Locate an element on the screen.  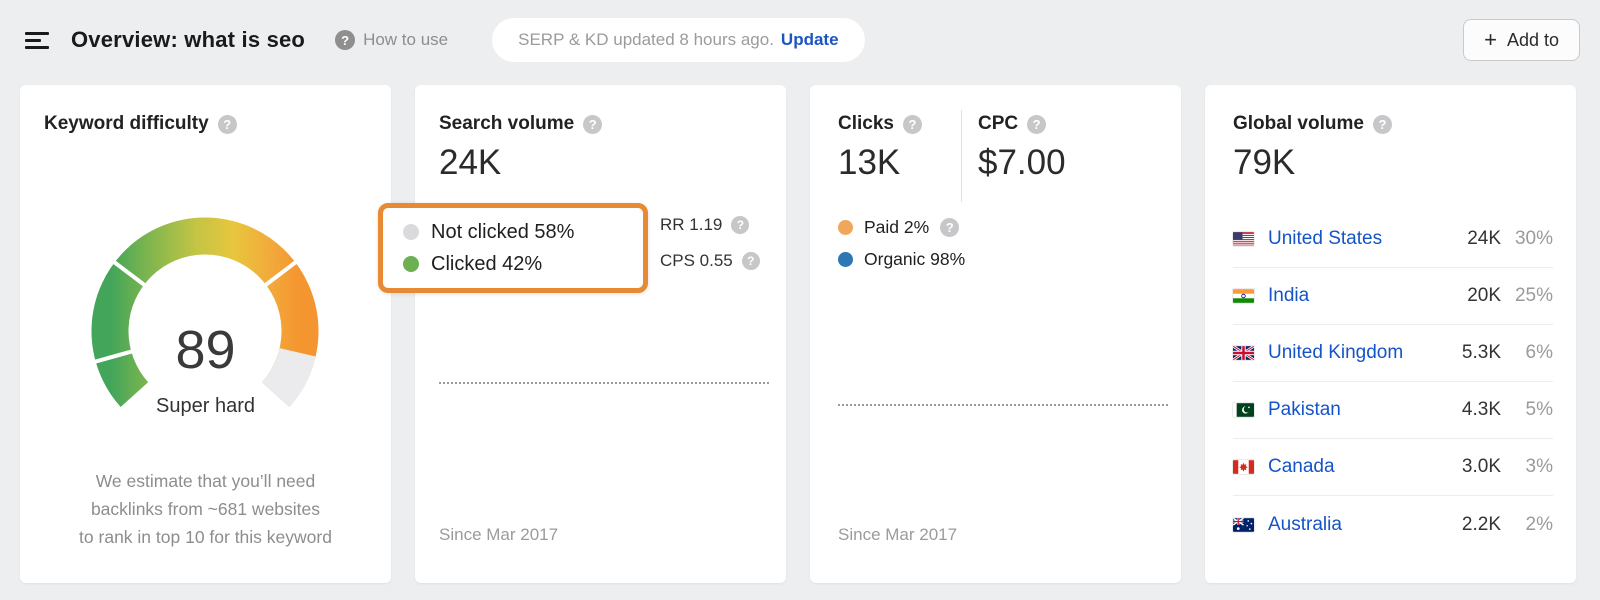
clicked-legend-annotation: Not clicked 58% Clicked 42% is located at coordinates (513, 248).